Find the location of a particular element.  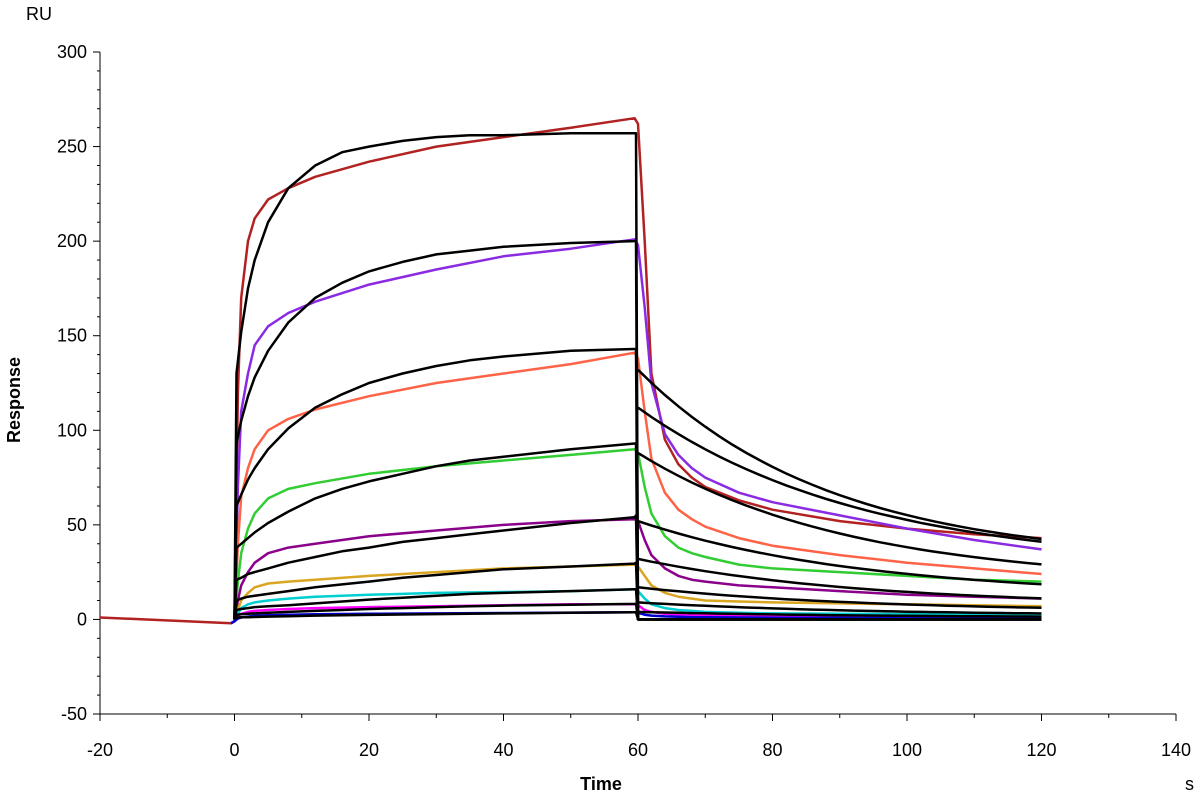

x-tick-label: 80 is located at coordinates (772, 750).